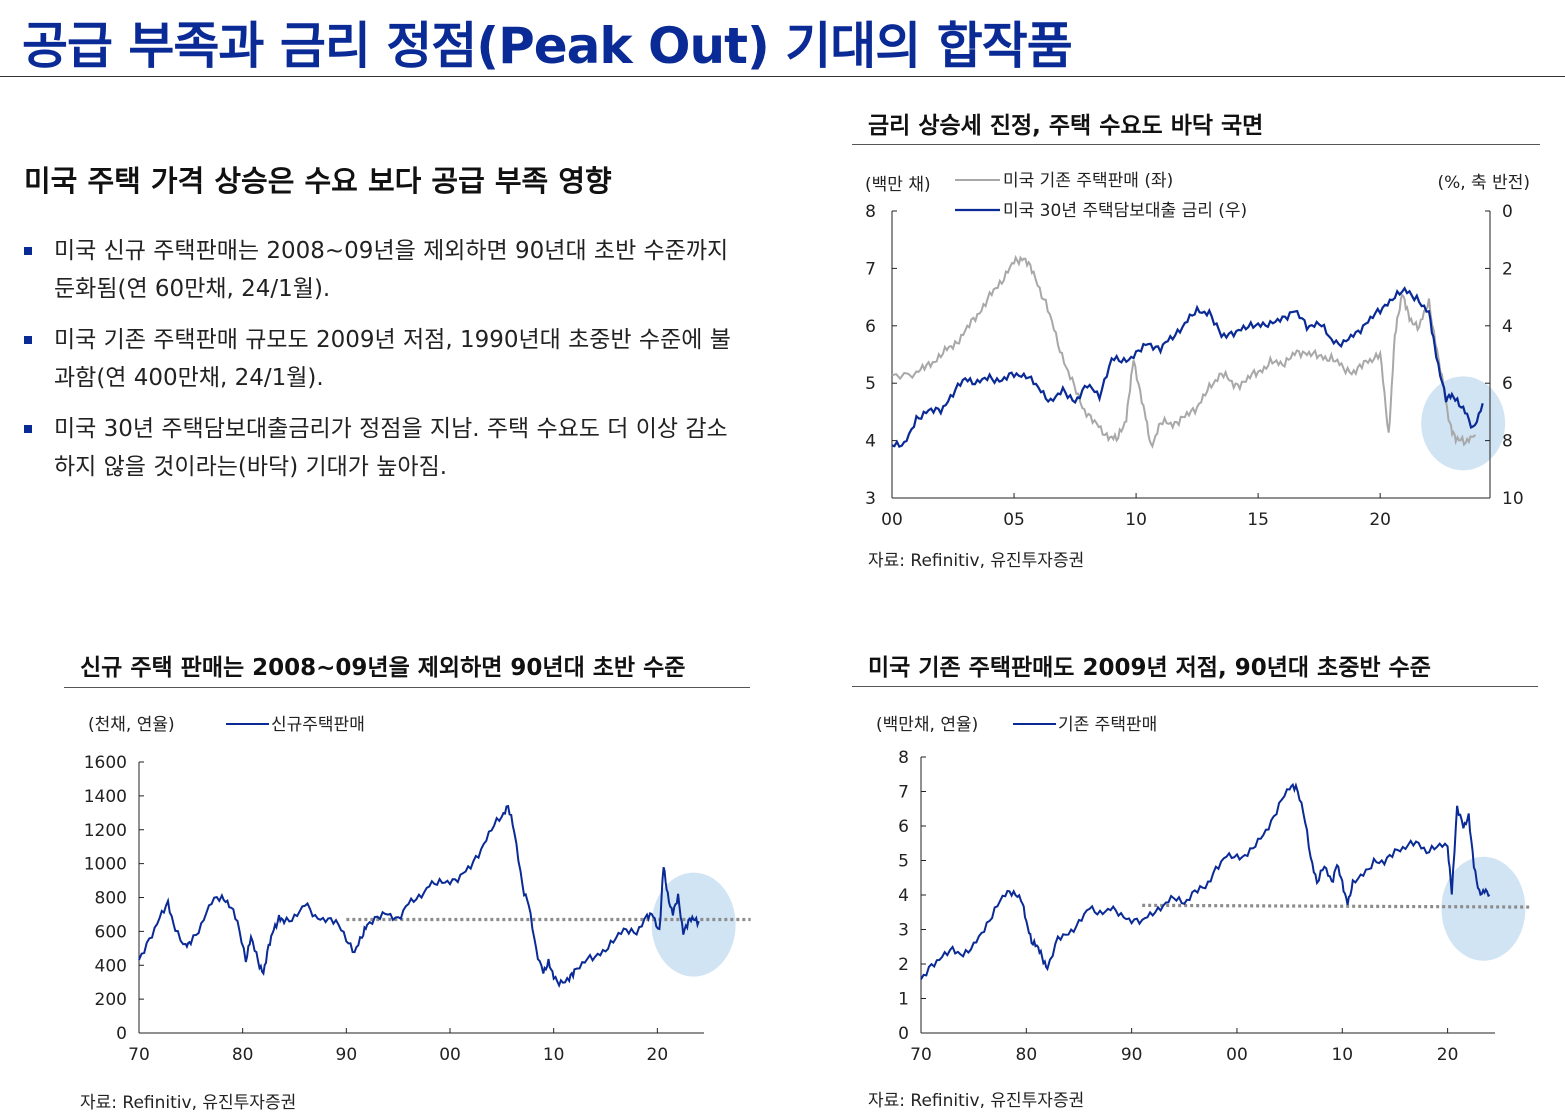  I want to click on chart-title-new-home: 신규 주택 판매는 2008~09년을 제외하면 90년대 초반 수준, so click(383, 668).